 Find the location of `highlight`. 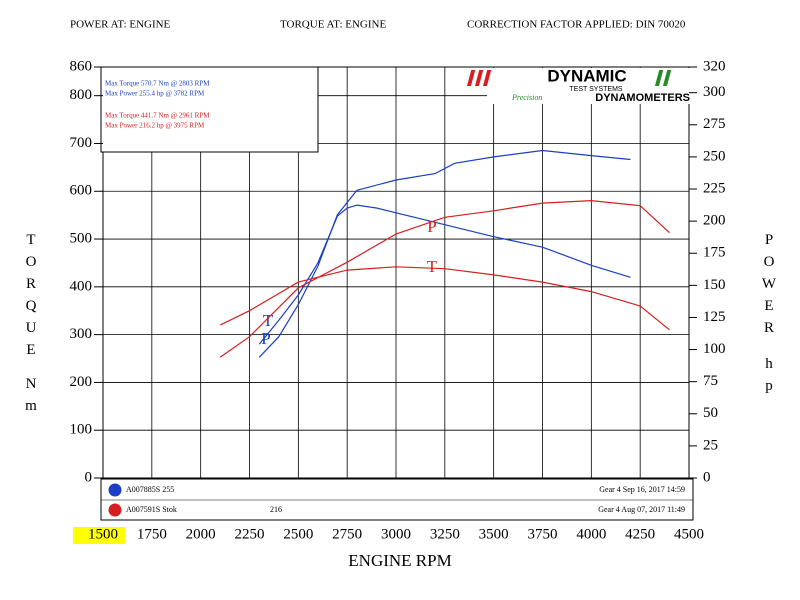

highlight is located at coordinates (99, 535).